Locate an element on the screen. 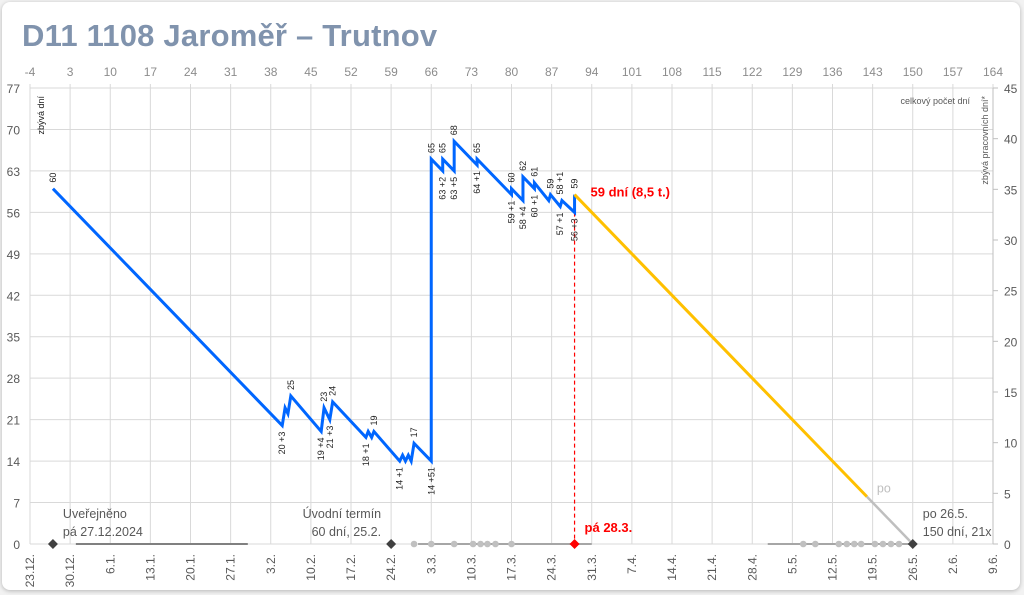 The width and height of the screenshot is (1024, 595). right-tick-label: 30 is located at coordinates (1011, 241).